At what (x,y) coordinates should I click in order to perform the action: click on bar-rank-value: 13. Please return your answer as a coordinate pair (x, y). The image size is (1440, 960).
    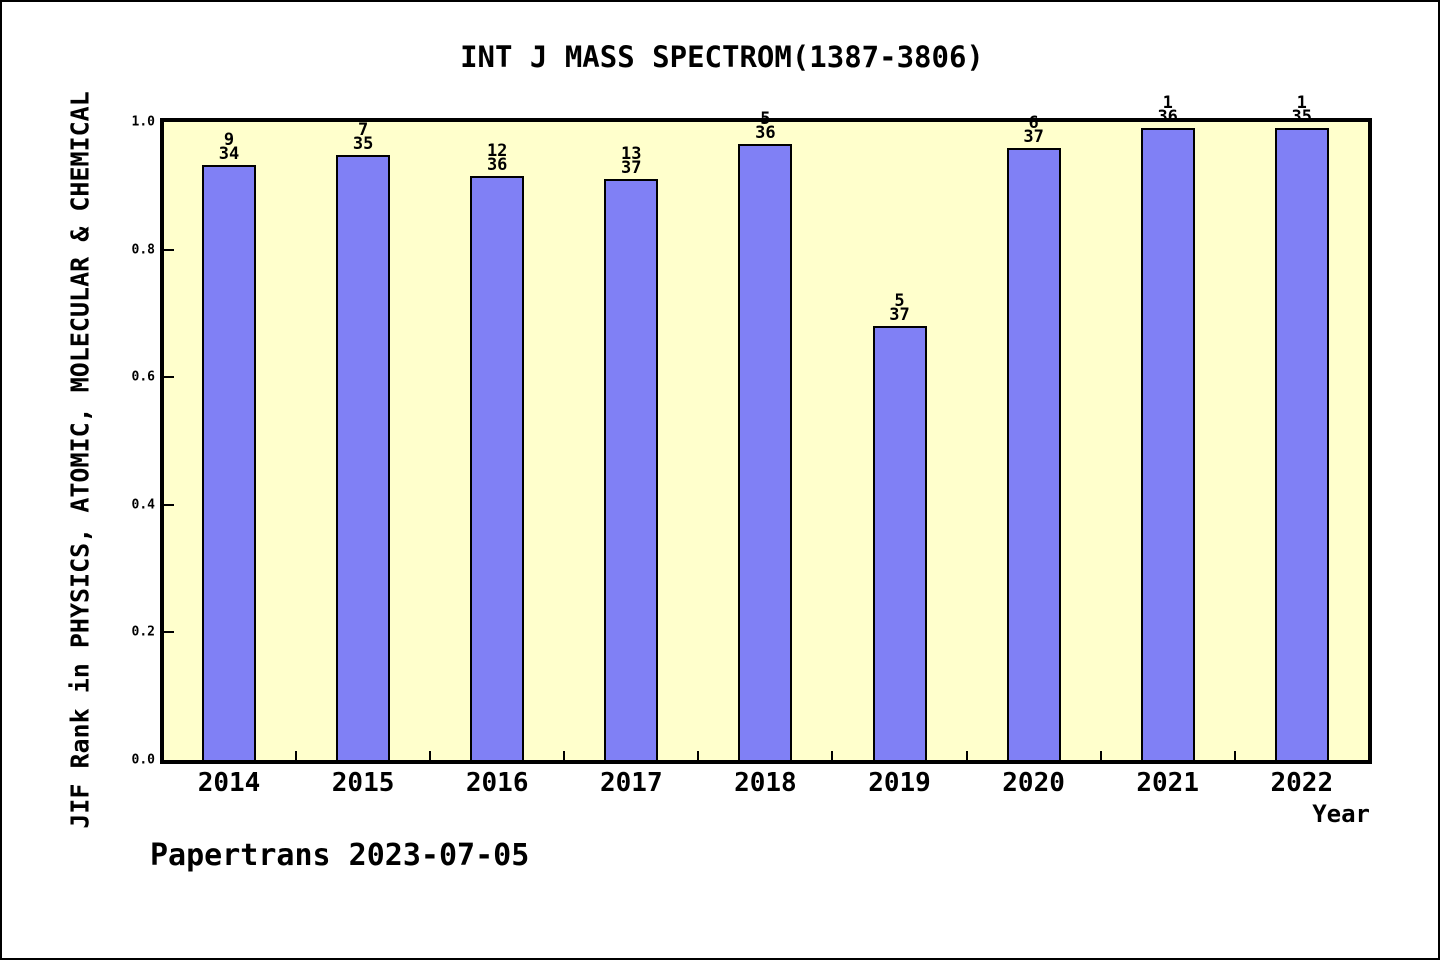
    Looking at the image, I should click on (631, 154).